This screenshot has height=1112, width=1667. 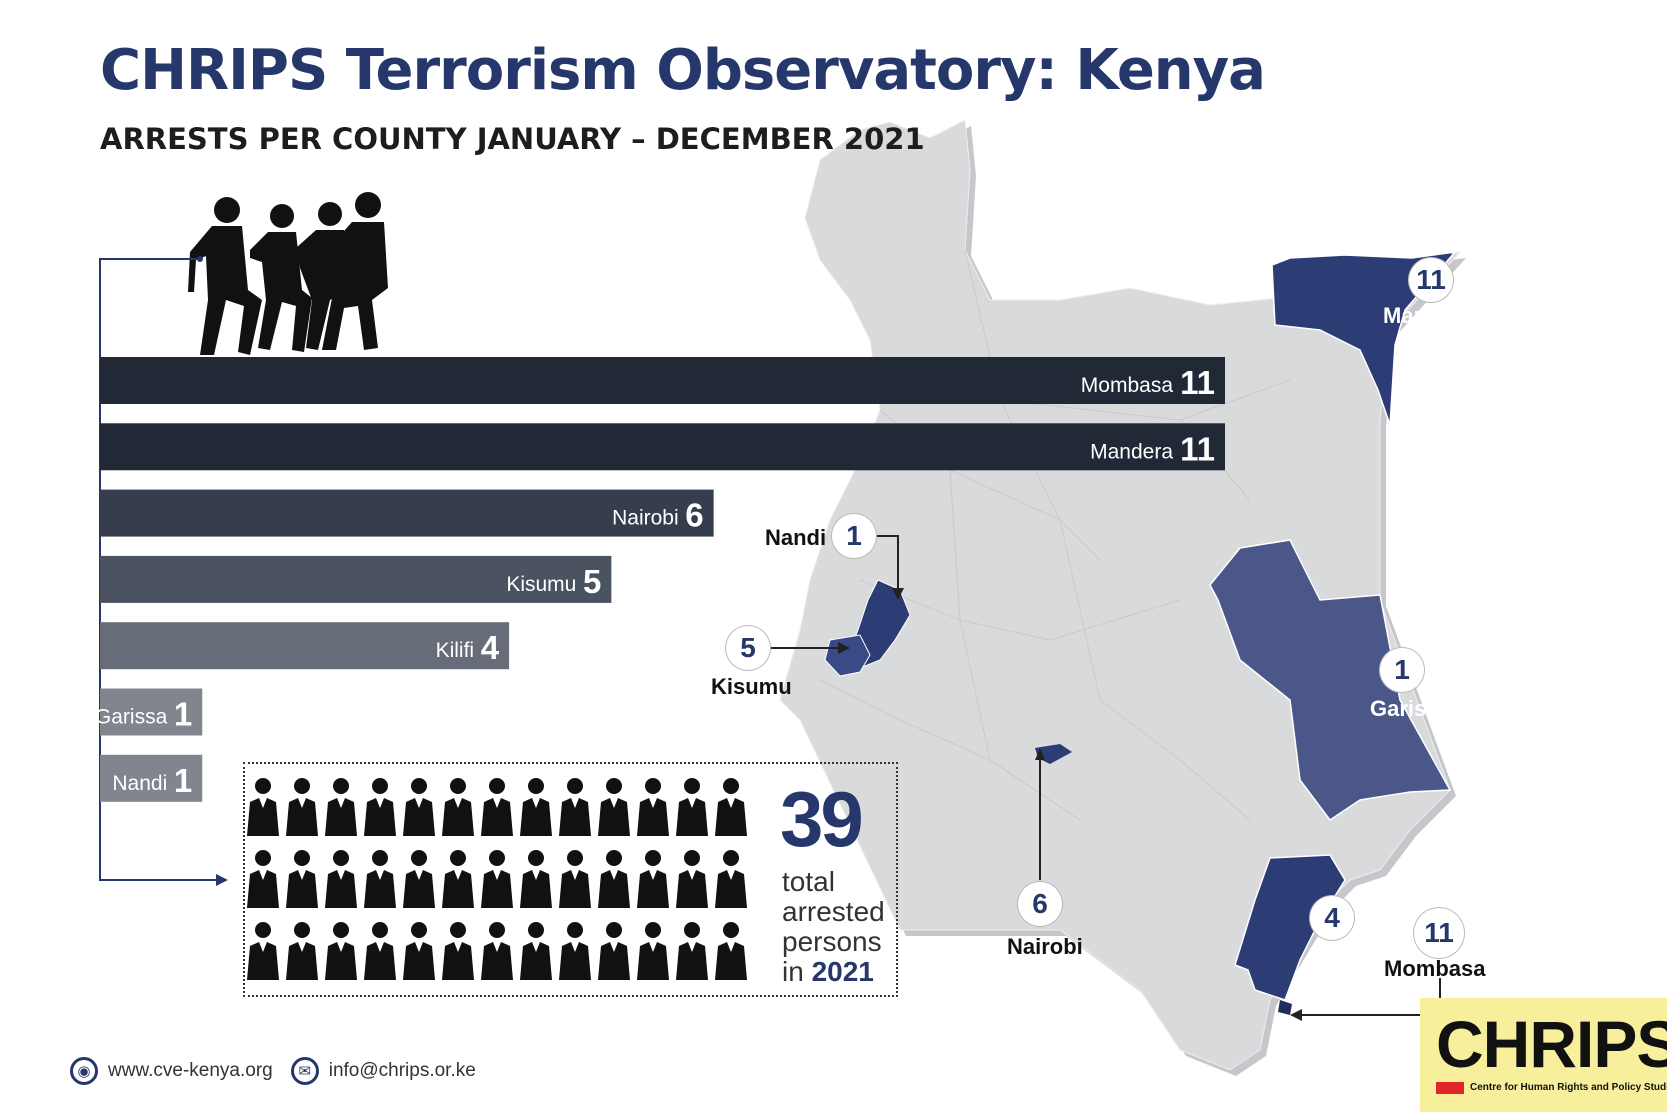 What do you see at coordinates (304, 1071) in the screenshot?
I see `mail-icon: ✉` at bounding box center [304, 1071].